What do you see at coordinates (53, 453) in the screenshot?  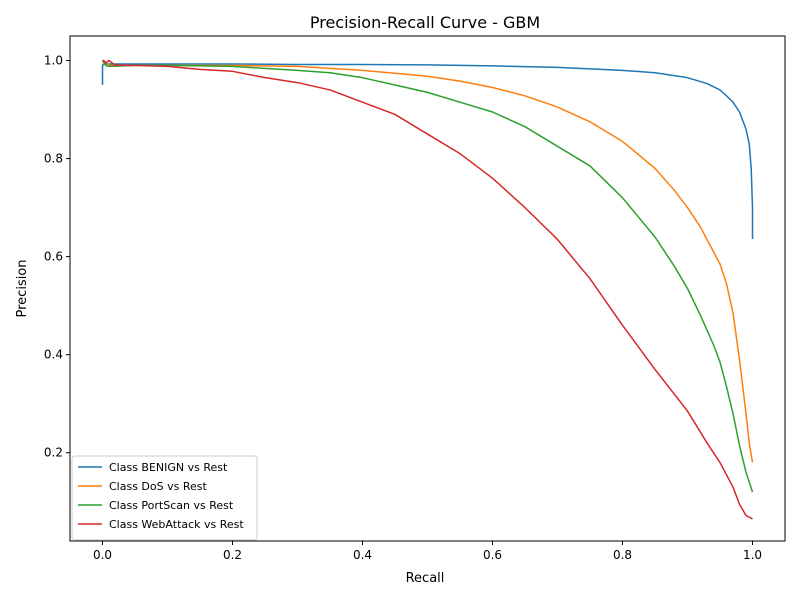 I see `y-tick-label: 0.2` at bounding box center [53, 453].